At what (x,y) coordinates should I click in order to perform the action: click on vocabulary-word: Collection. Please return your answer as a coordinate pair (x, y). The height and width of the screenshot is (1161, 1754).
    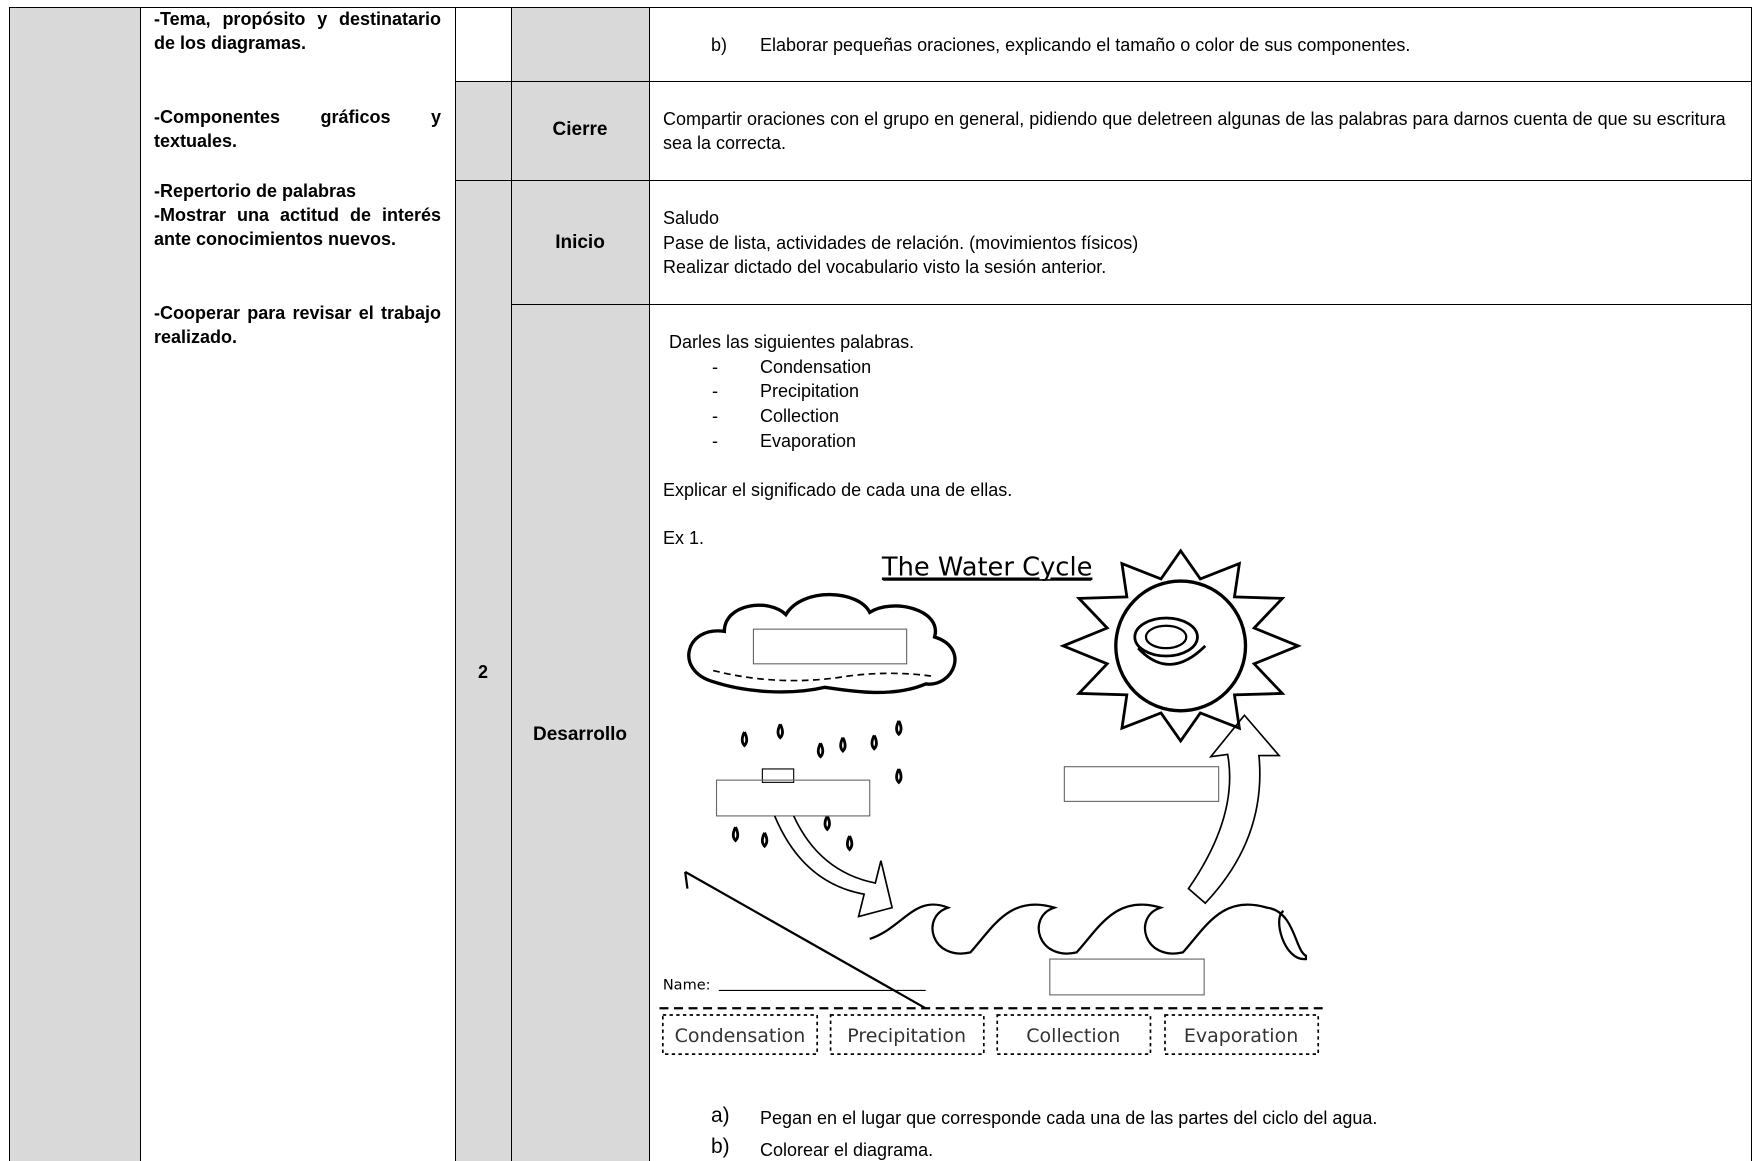
    Looking at the image, I should click on (800, 416).